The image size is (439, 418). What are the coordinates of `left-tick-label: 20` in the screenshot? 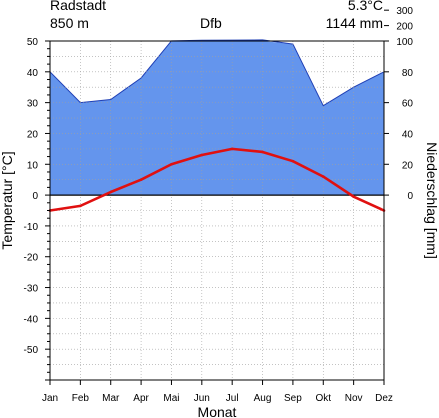 It's located at (33, 134).